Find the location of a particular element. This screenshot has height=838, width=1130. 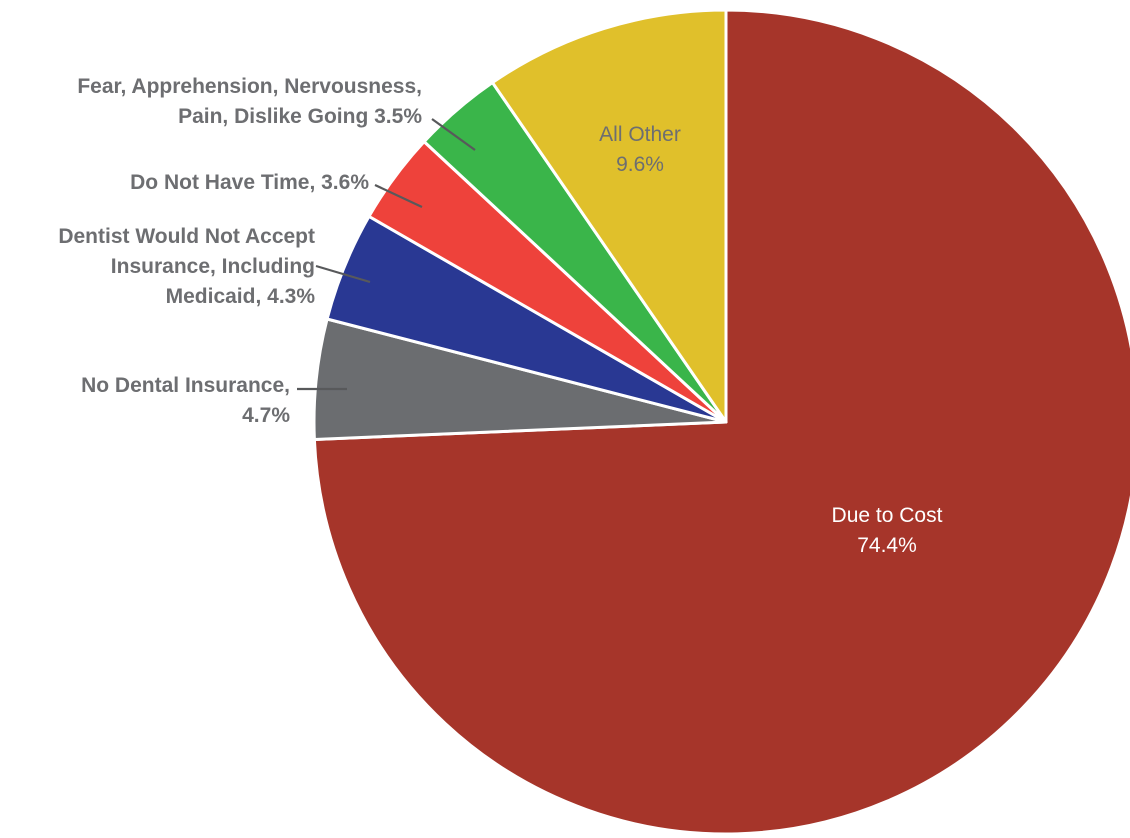

slice-label-due-to-cost: Due to Cost 74.4% is located at coordinates (887, 530).